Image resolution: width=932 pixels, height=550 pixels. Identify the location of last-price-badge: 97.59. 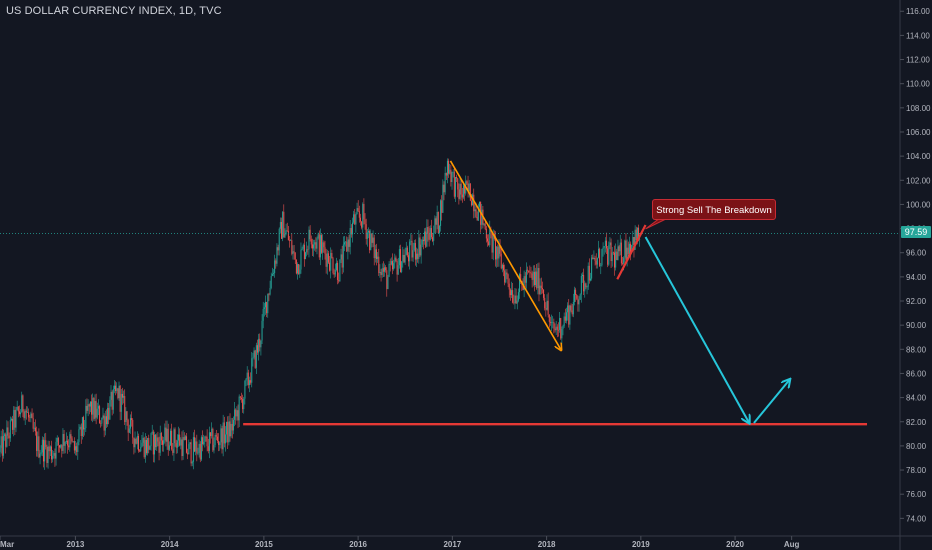
(916, 232).